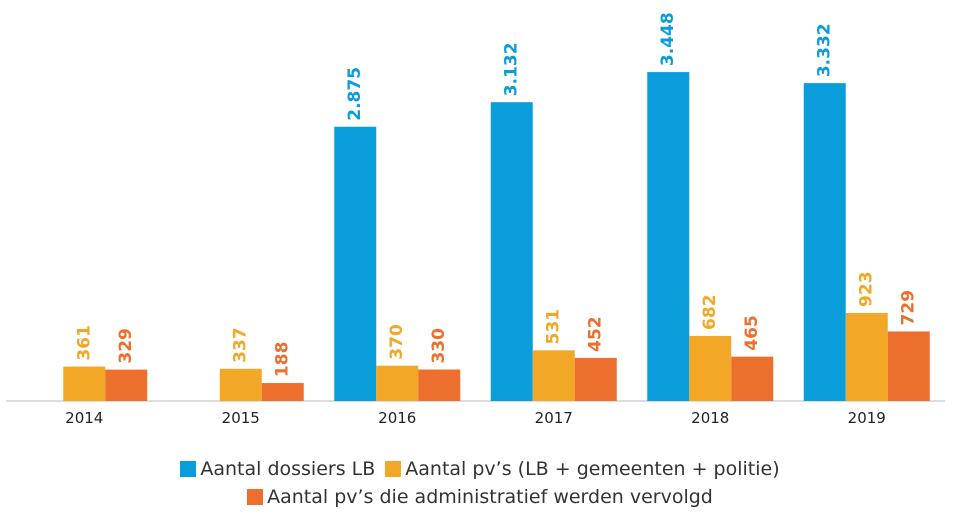  Describe the element at coordinates (752, 333) in the screenshot. I see `value-label: 465` at that location.